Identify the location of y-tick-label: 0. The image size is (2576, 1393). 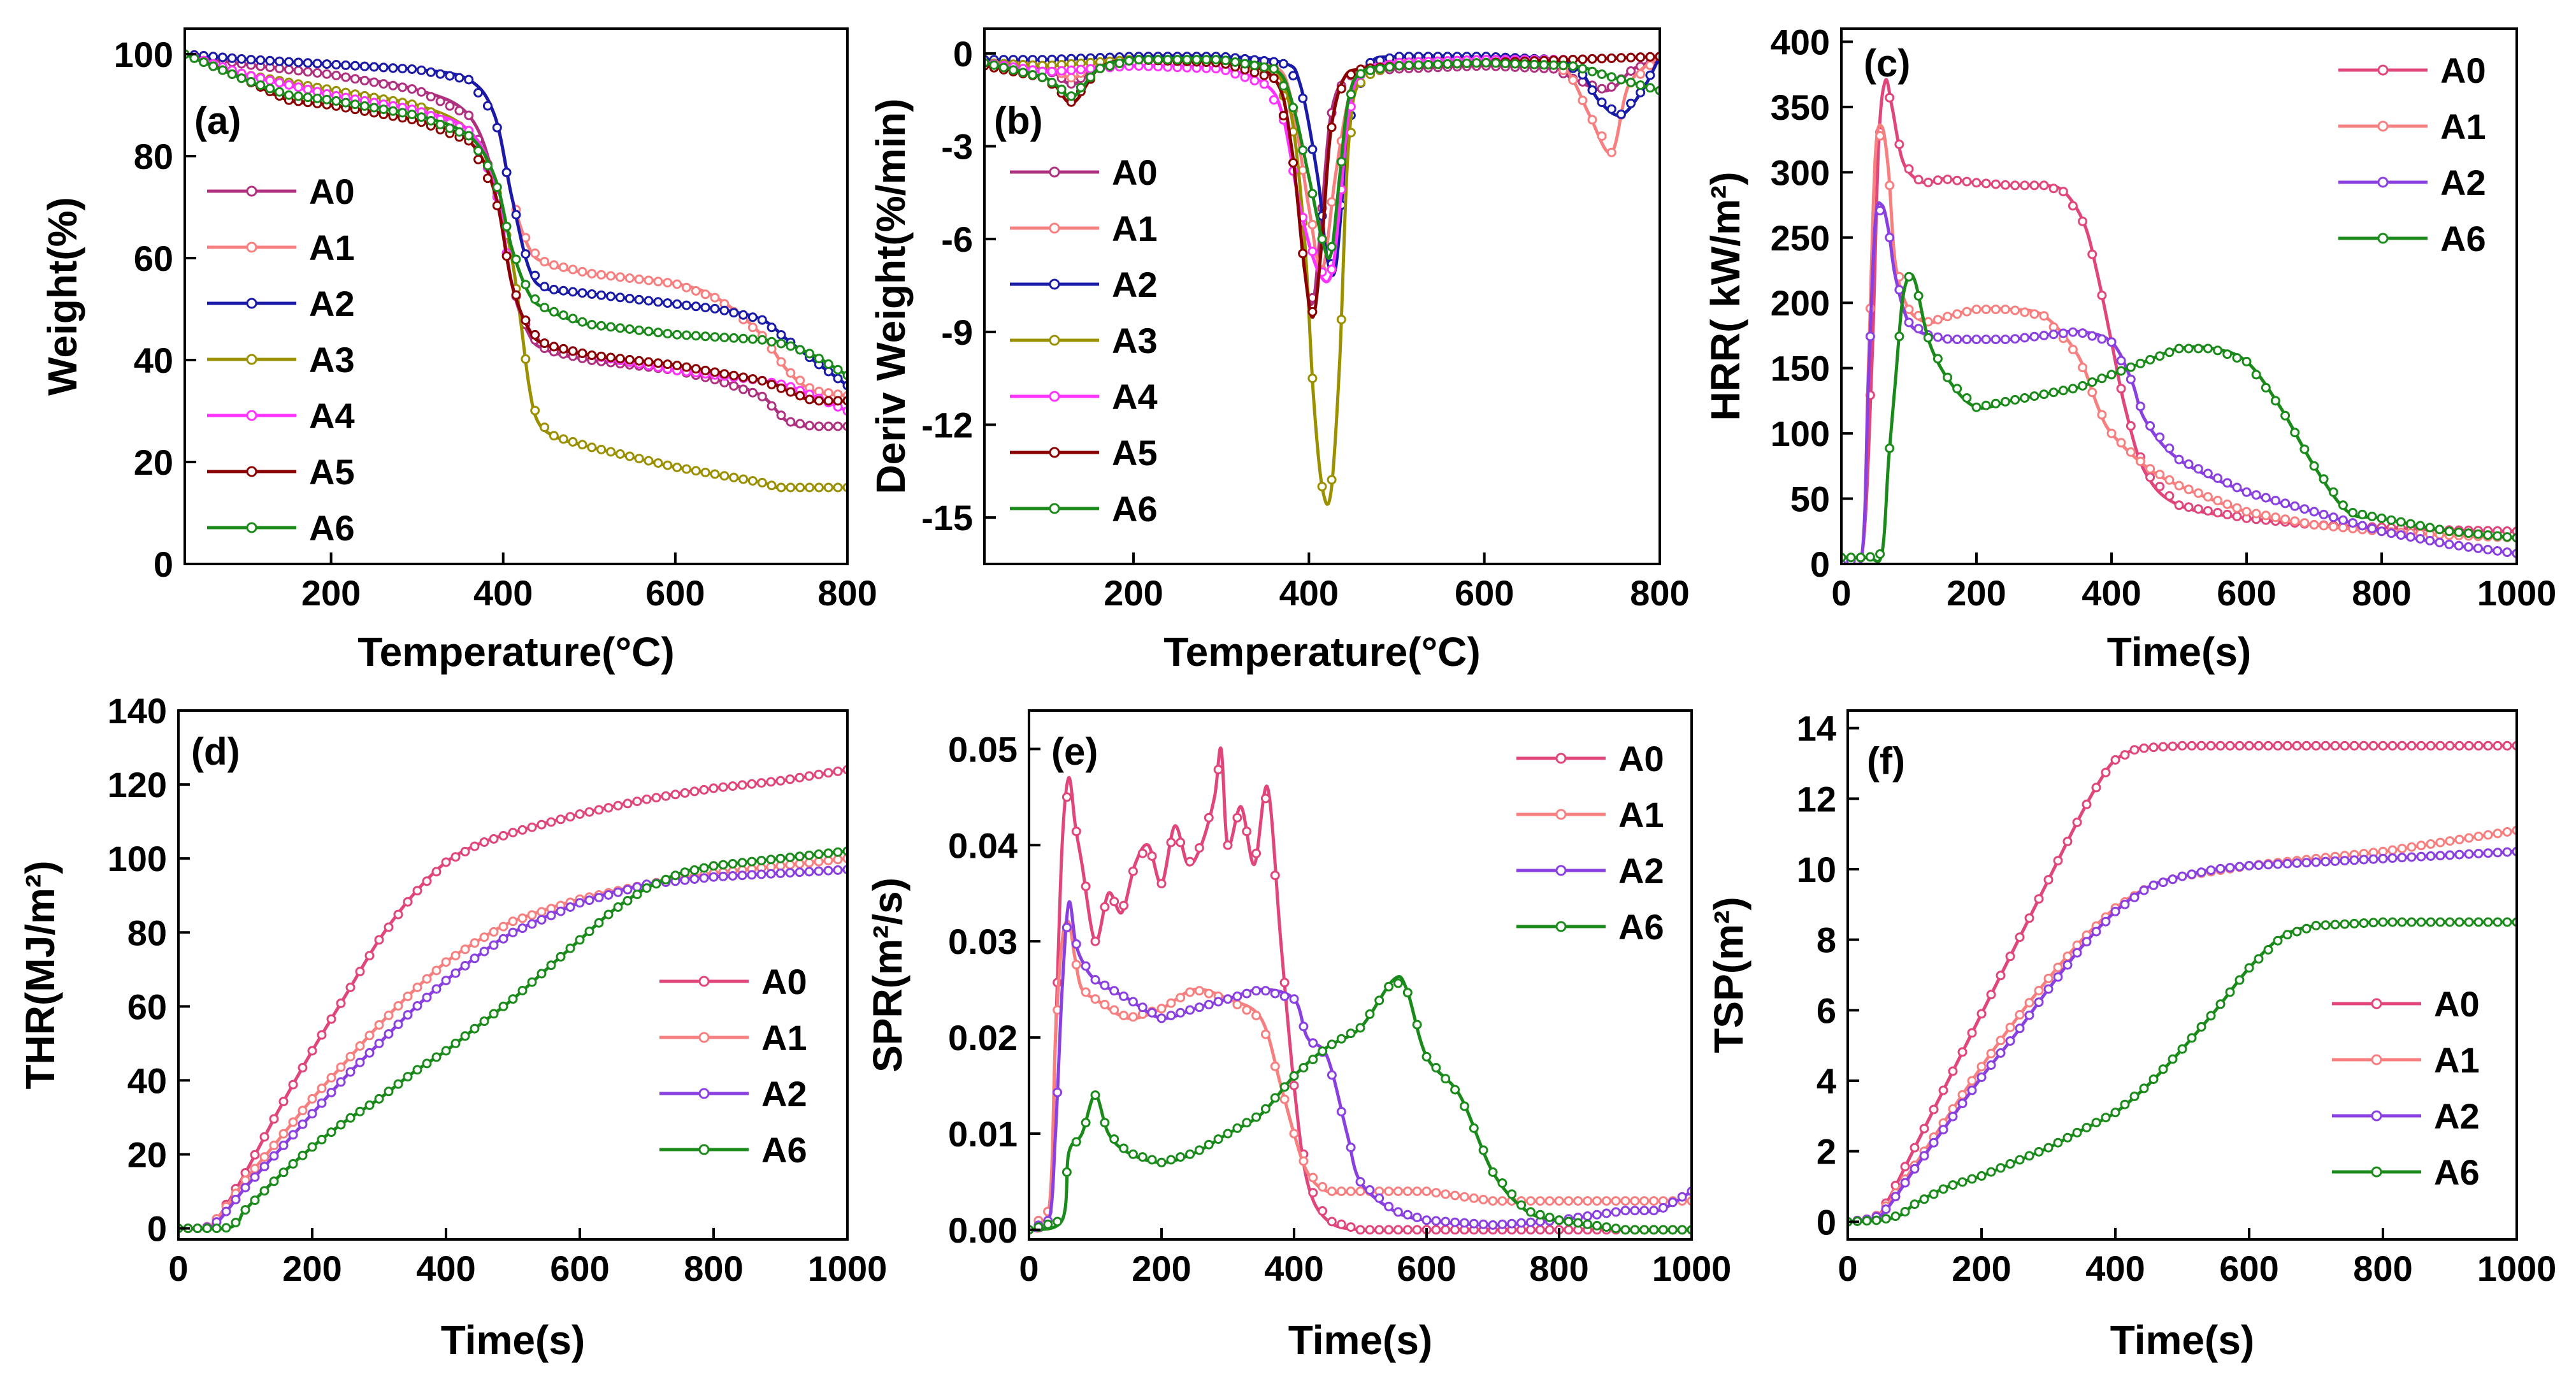
(163, 564).